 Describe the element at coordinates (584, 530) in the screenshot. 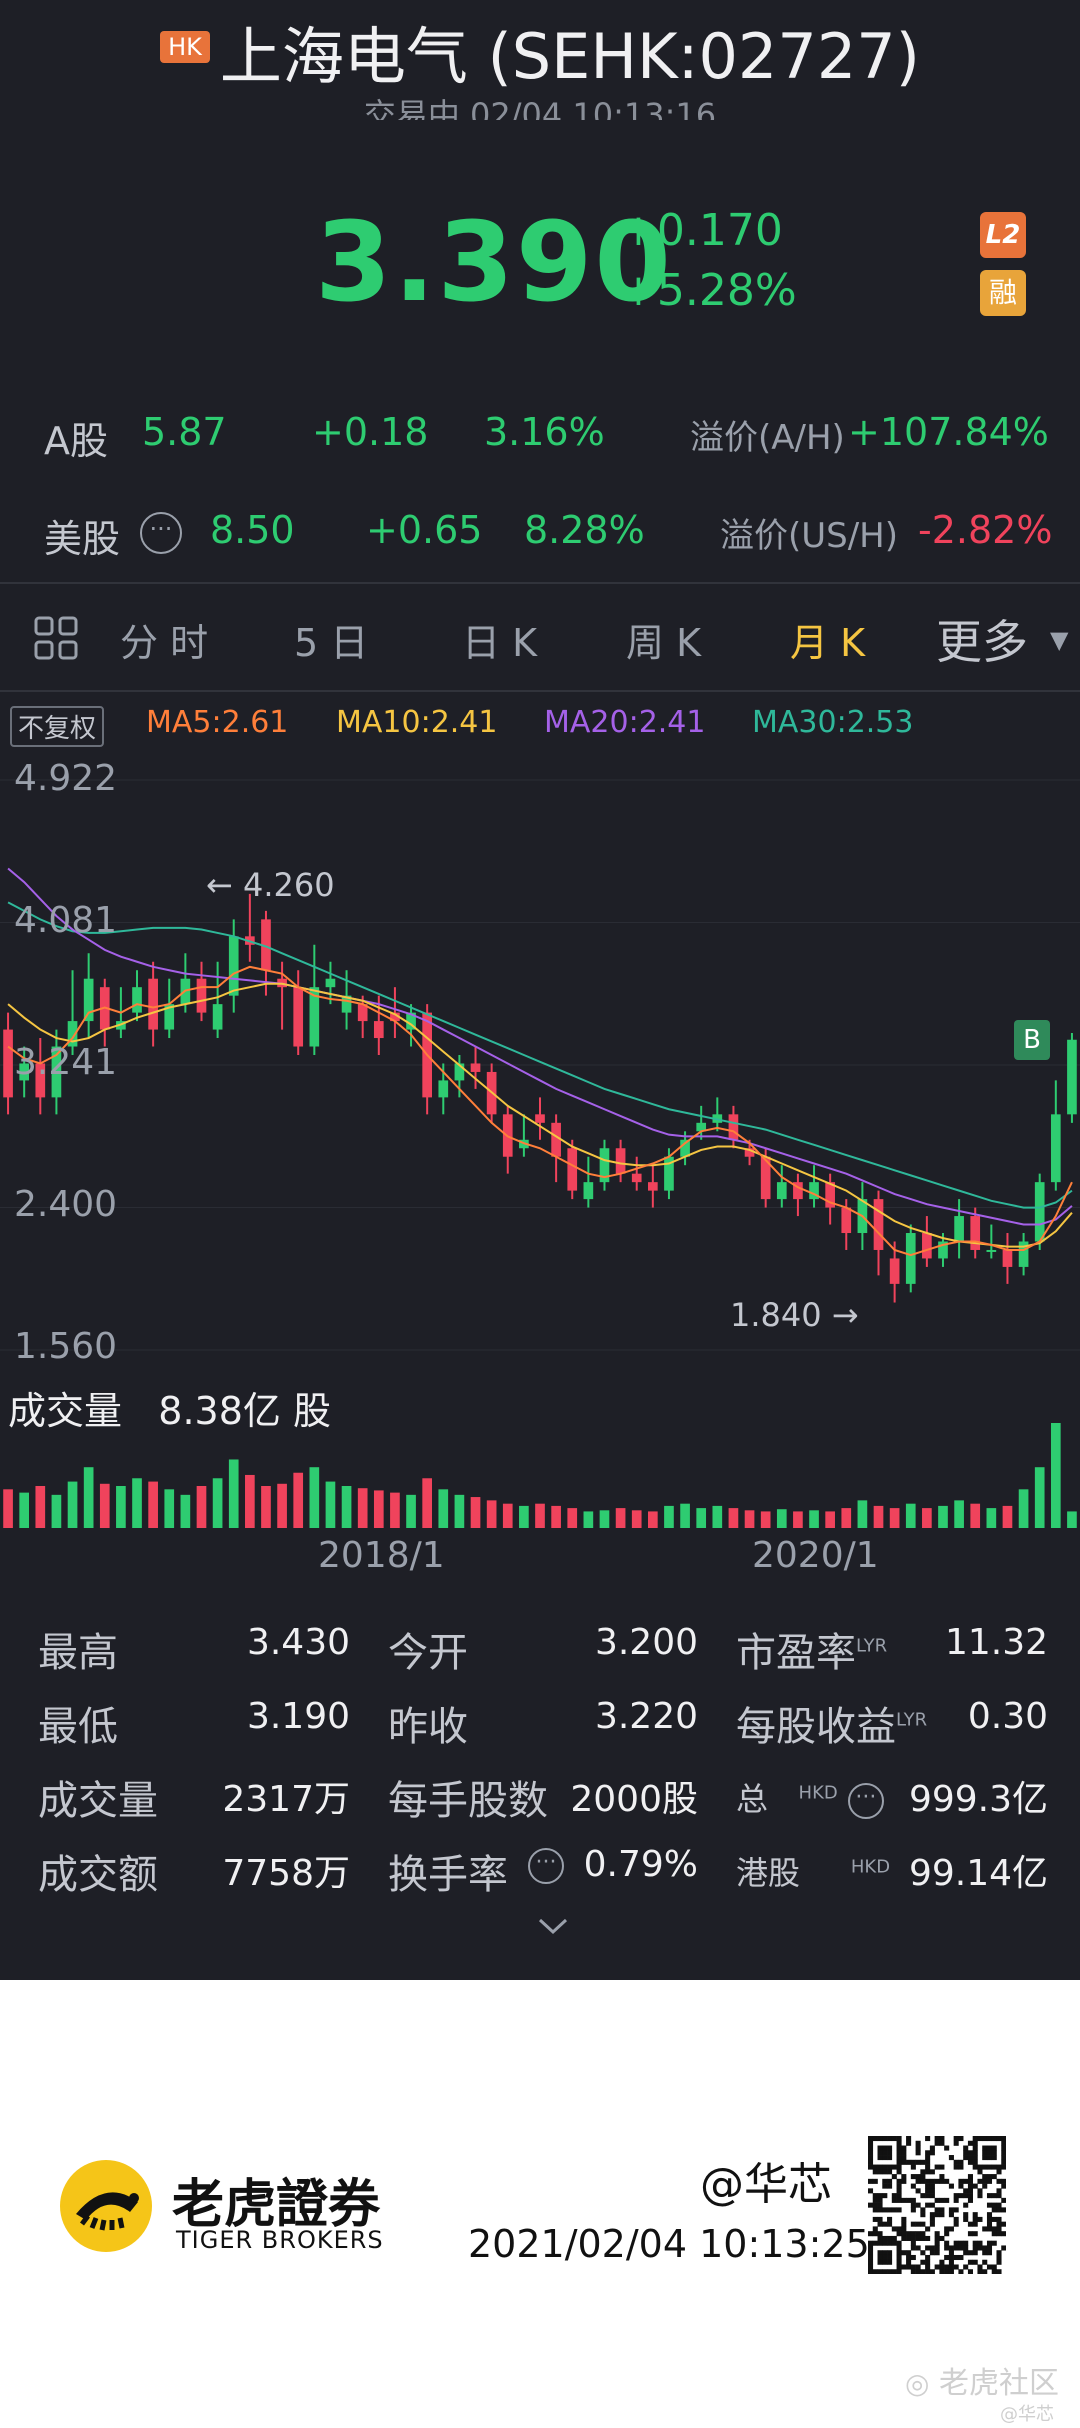

I see `us-share-change-pct: 8.28%` at that location.